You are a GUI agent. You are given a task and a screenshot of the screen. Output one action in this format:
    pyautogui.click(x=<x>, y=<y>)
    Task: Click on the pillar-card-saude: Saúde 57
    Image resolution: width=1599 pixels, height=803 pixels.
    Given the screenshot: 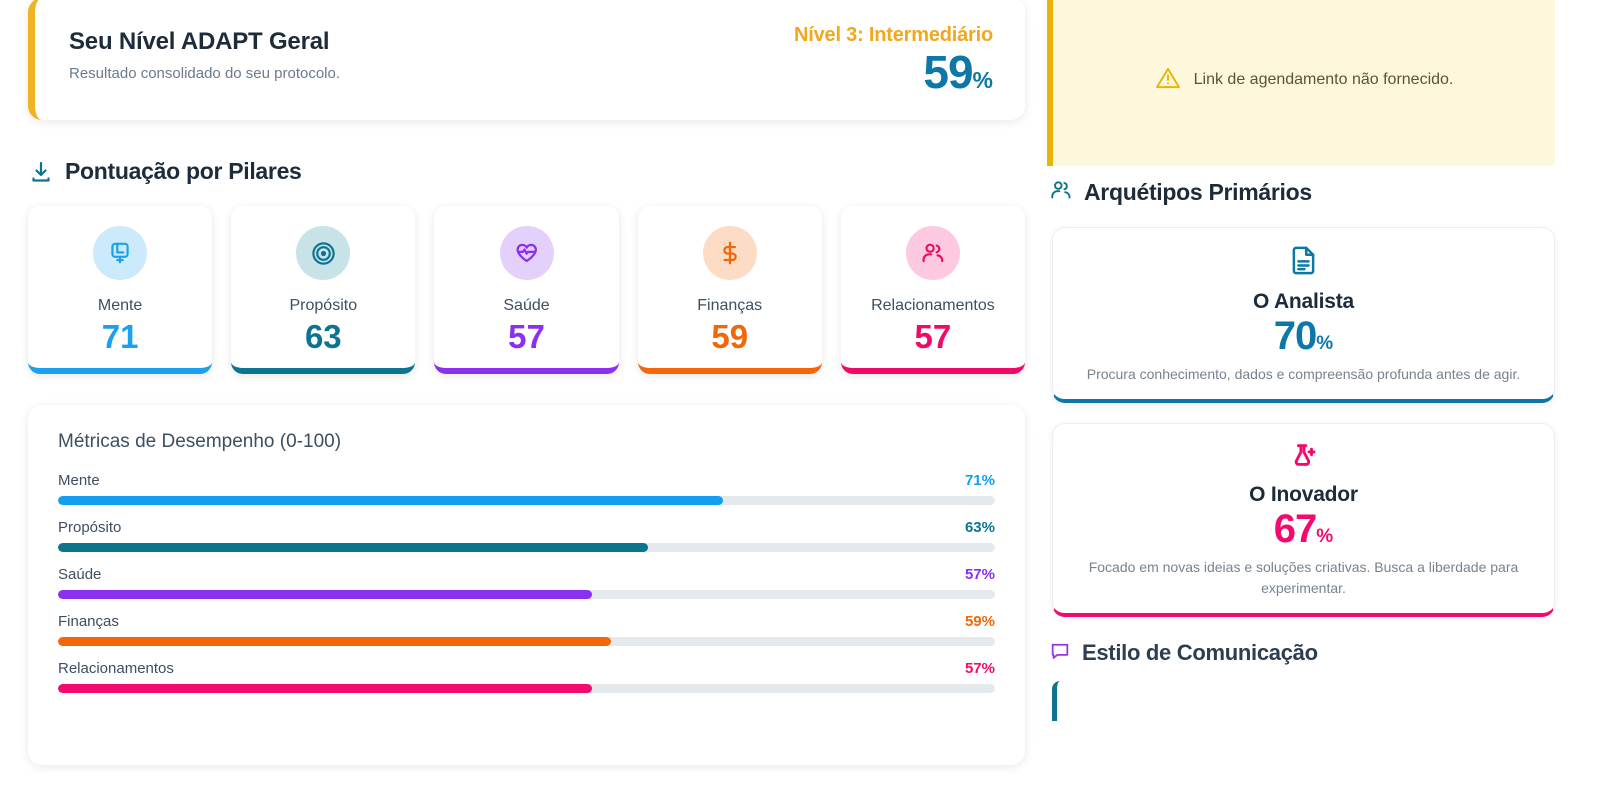 What is the action you would take?
    pyautogui.click(x=526, y=290)
    